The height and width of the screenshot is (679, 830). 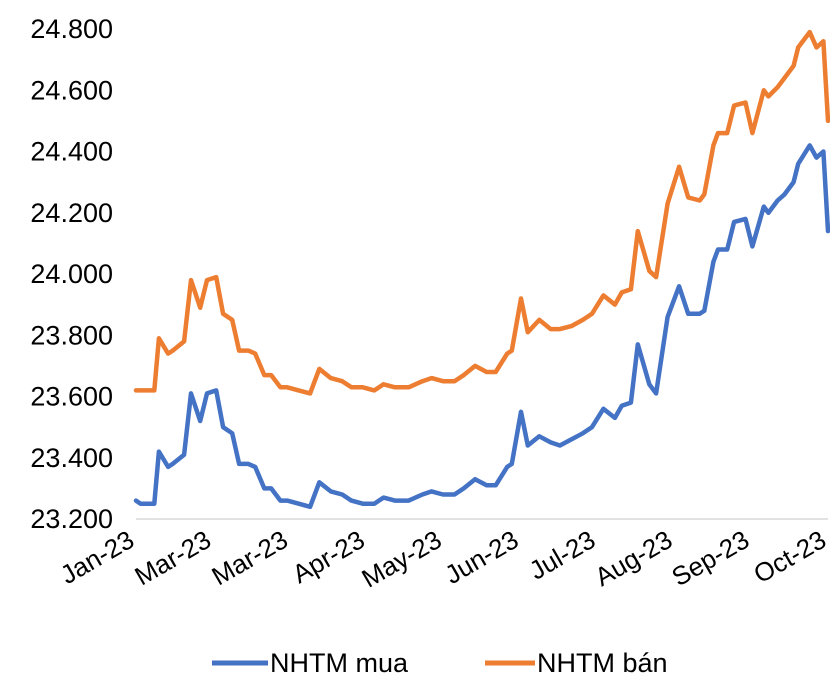 I want to click on y-tick-label: 23.200, so click(x=71, y=519).